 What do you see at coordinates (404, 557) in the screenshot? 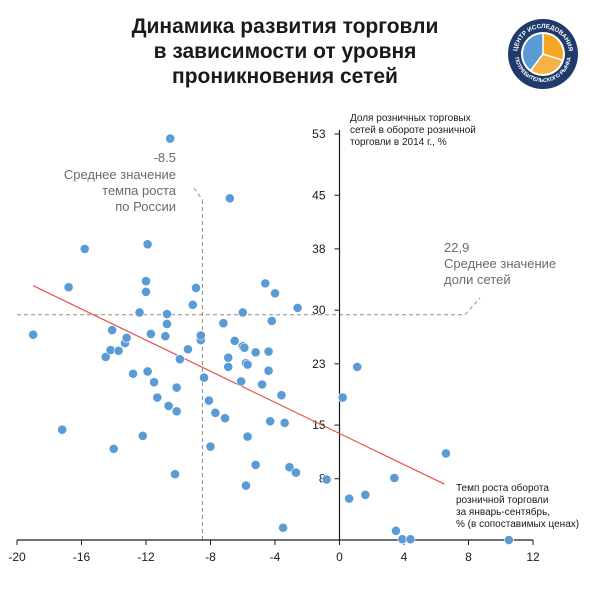
I see `x-tick-label: 4` at bounding box center [404, 557].